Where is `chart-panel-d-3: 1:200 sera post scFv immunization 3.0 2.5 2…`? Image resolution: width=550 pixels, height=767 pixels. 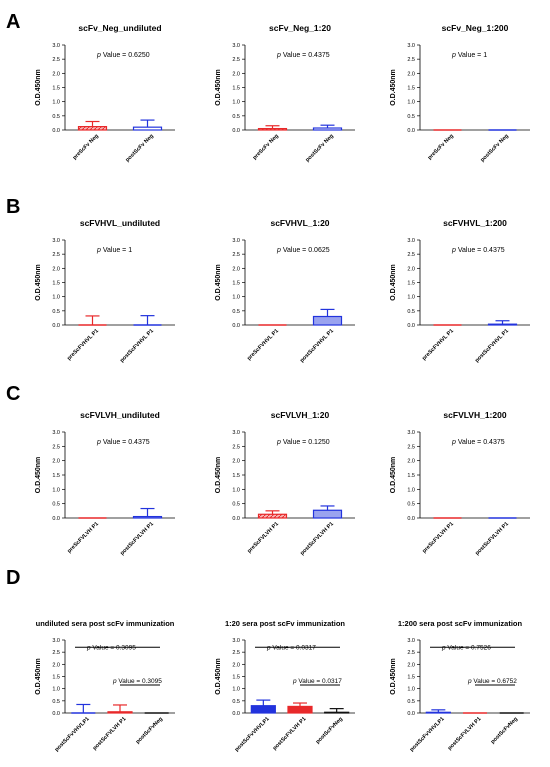 chart-panel-d-3: 1:200 sera post scFv immunization 3.0 2.5 2… is located at coordinates (460, 686).